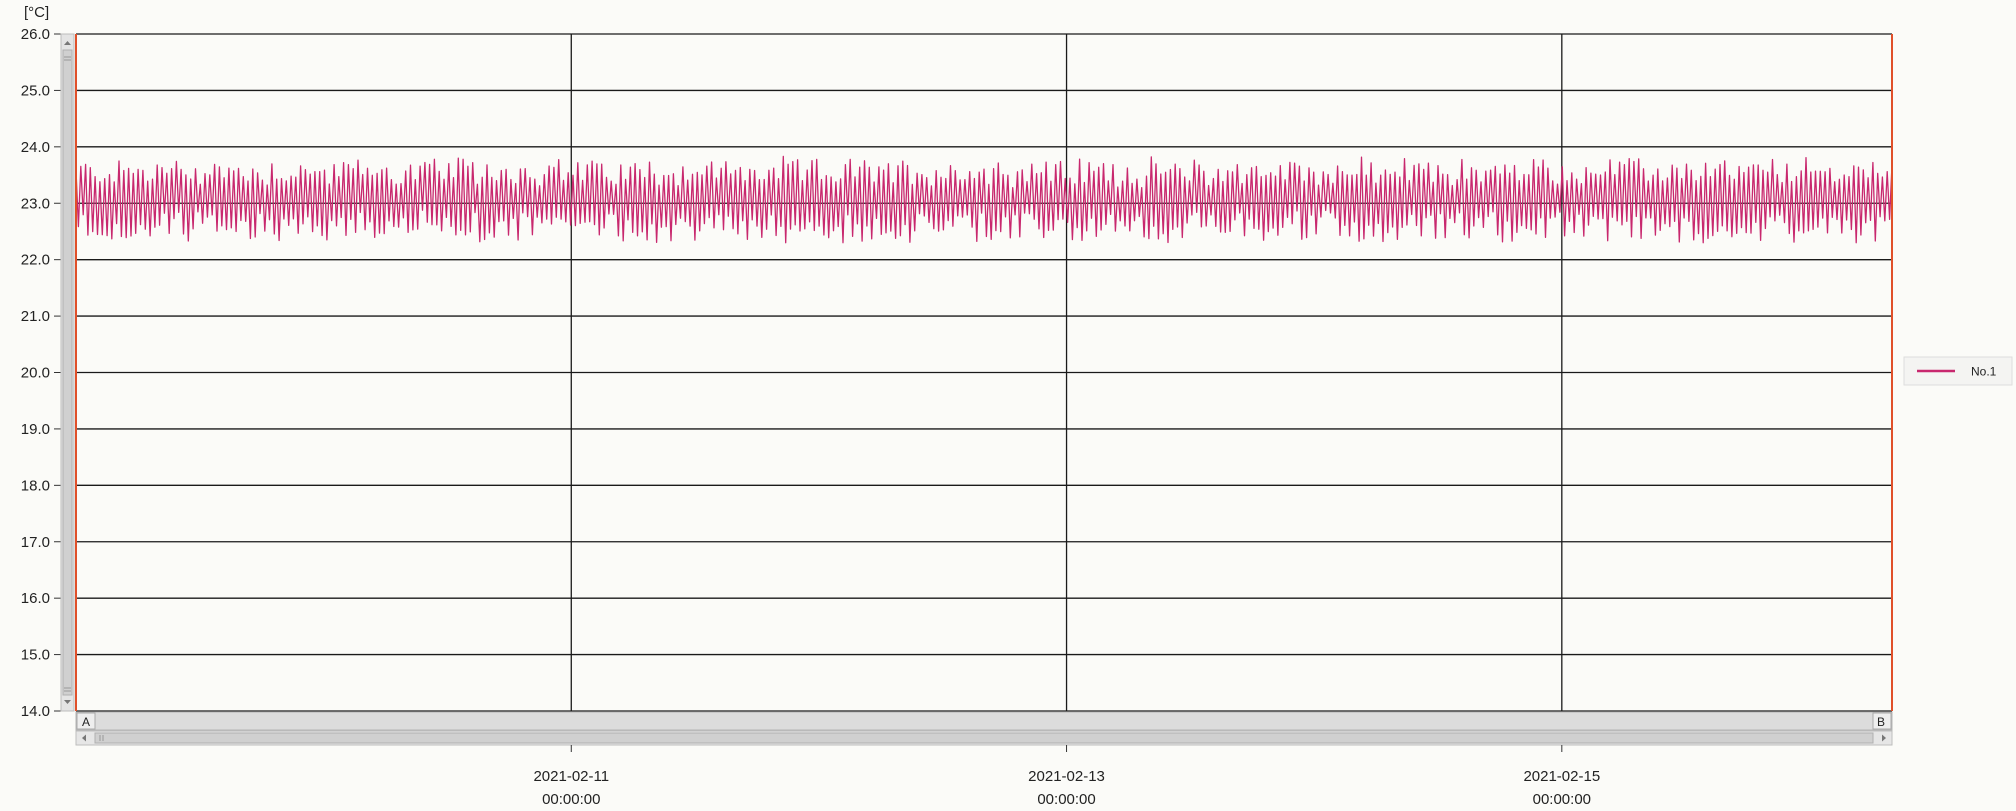 Image resolution: width=2016 pixels, height=811 pixels. I want to click on range-handle-a, so click(86, 721).